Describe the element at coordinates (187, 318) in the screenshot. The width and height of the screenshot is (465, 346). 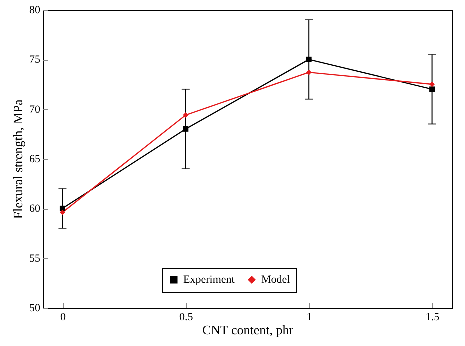
I see `x-tick-label: 0.5` at that location.